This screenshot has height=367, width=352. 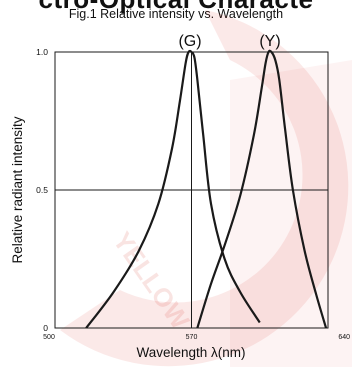 I want to click on x-tick-label: 500, so click(x=49, y=337).